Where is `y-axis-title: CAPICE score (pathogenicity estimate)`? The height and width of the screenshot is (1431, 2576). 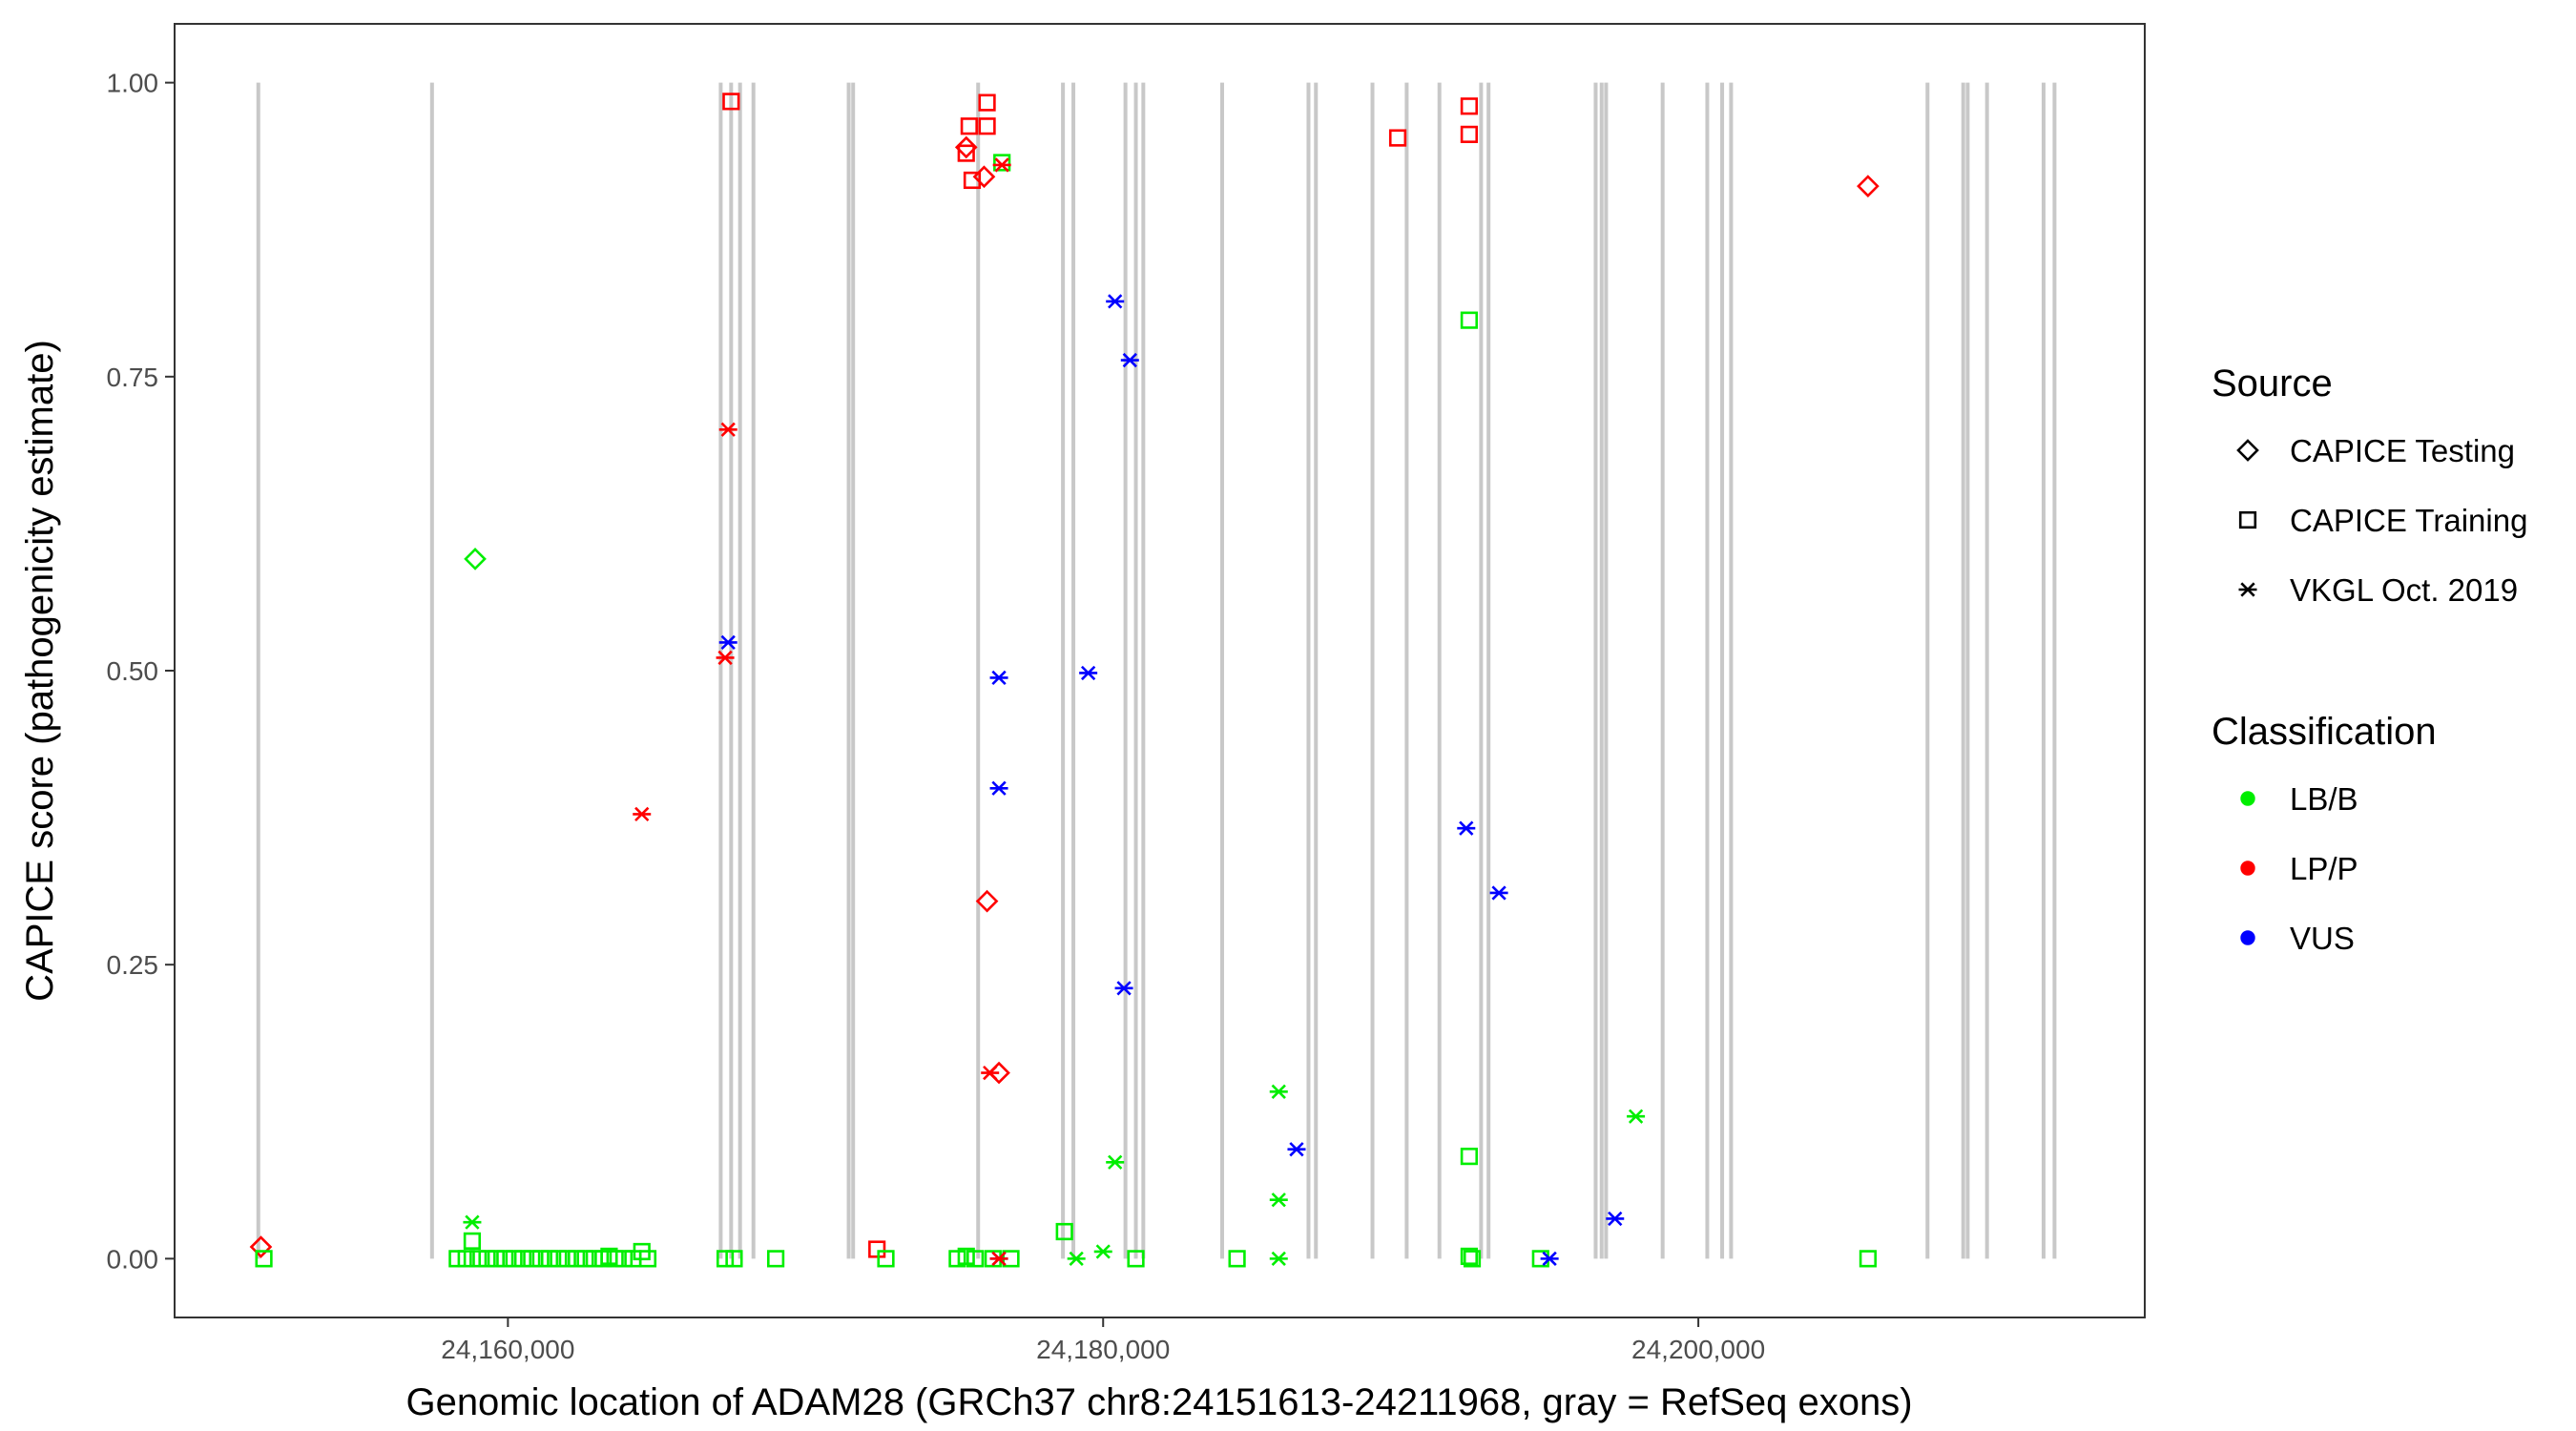 y-axis-title: CAPICE score (pathogenicity estimate) is located at coordinates (40, 671).